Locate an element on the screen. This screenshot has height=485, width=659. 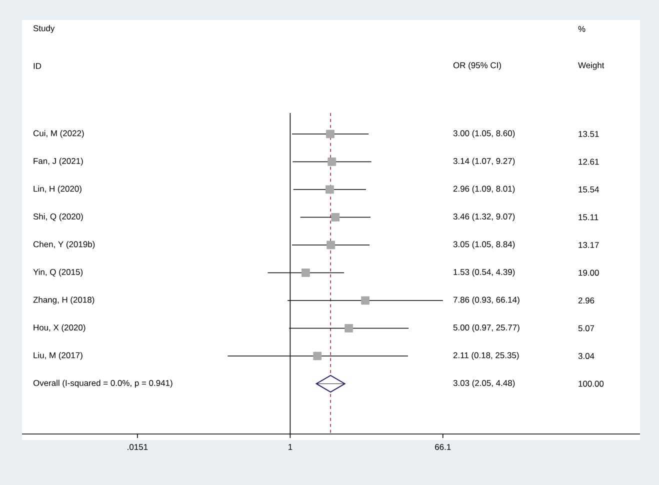
text: OR (95% CI) is located at coordinates (477, 66).